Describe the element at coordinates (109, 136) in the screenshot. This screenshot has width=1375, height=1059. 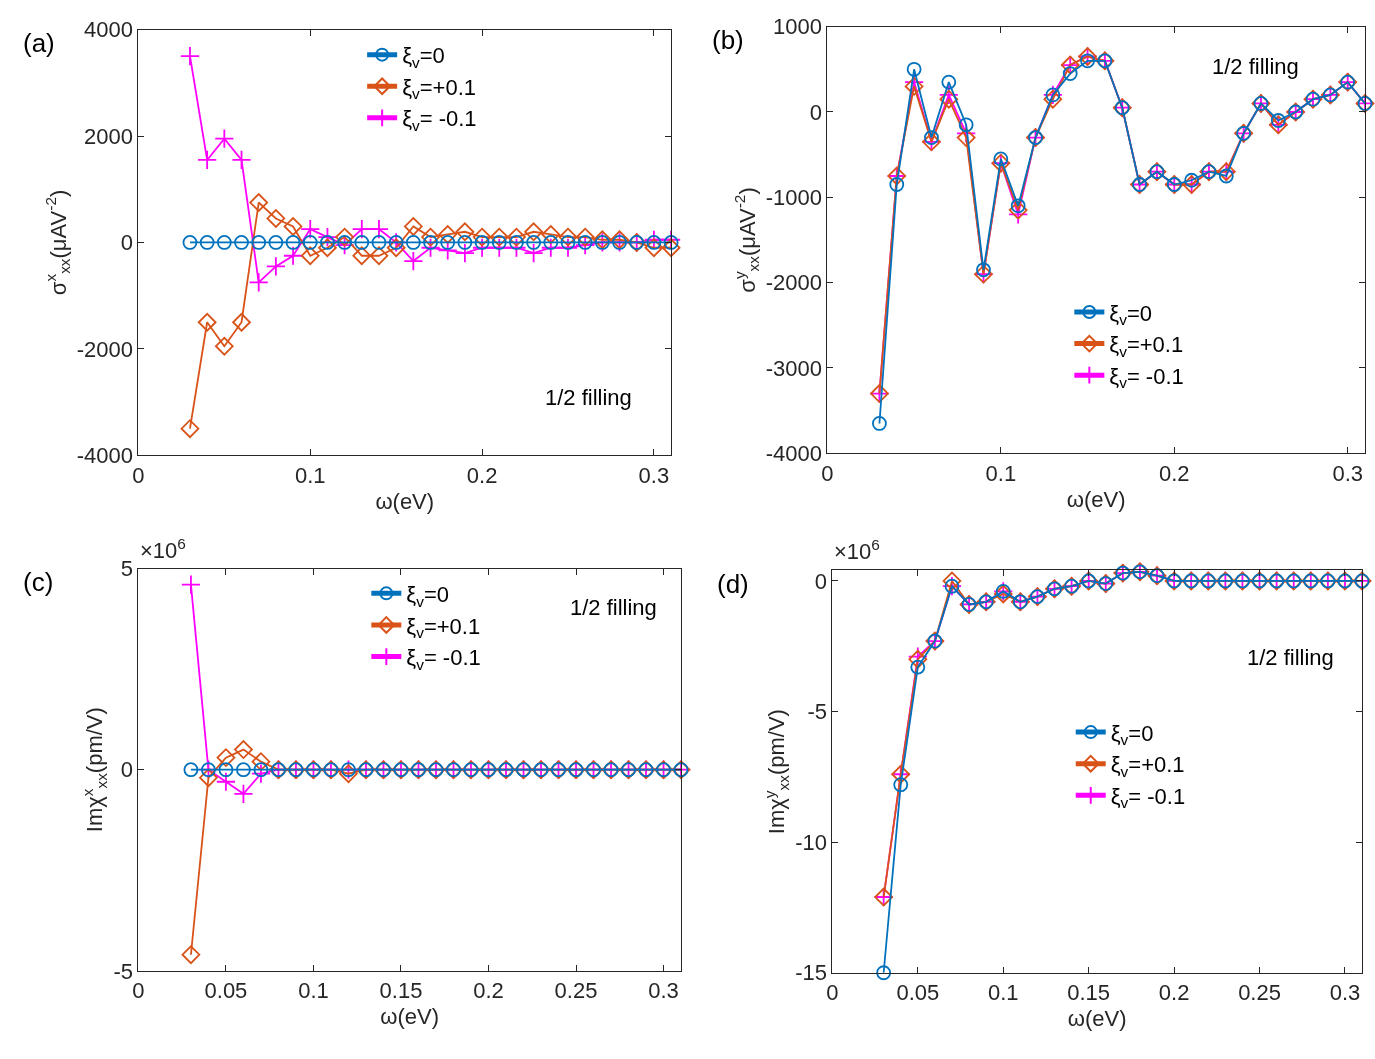
I see `y-tick-label: 2000` at that location.